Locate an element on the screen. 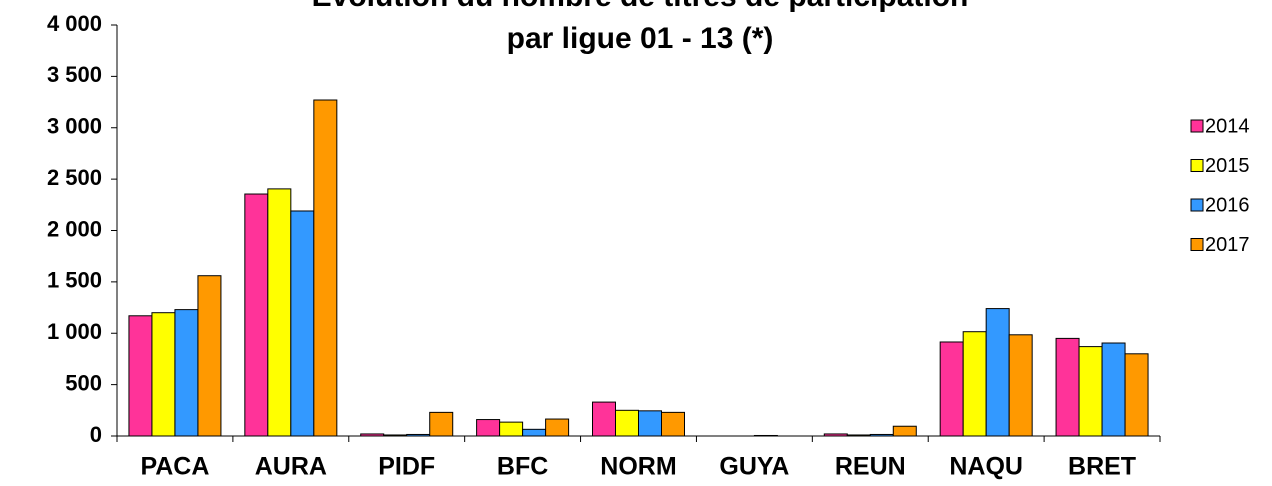  y-tick-label: 3 500 is located at coordinates (74, 74).